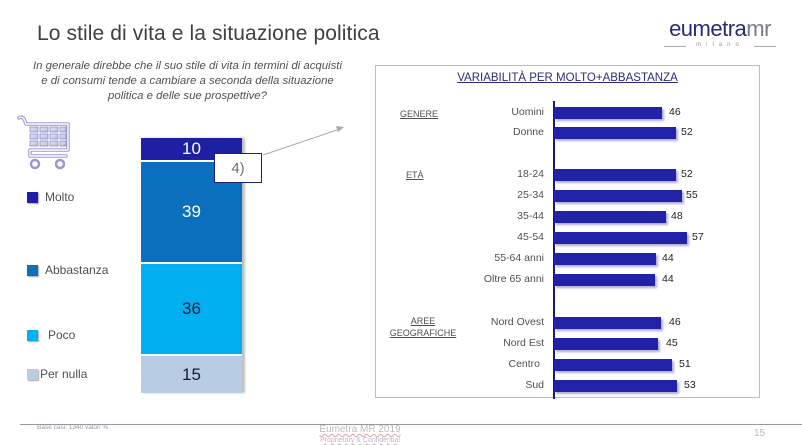  What do you see at coordinates (32, 335) in the screenshot?
I see `legend-swatch-poco` at bounding box center [32, 335].